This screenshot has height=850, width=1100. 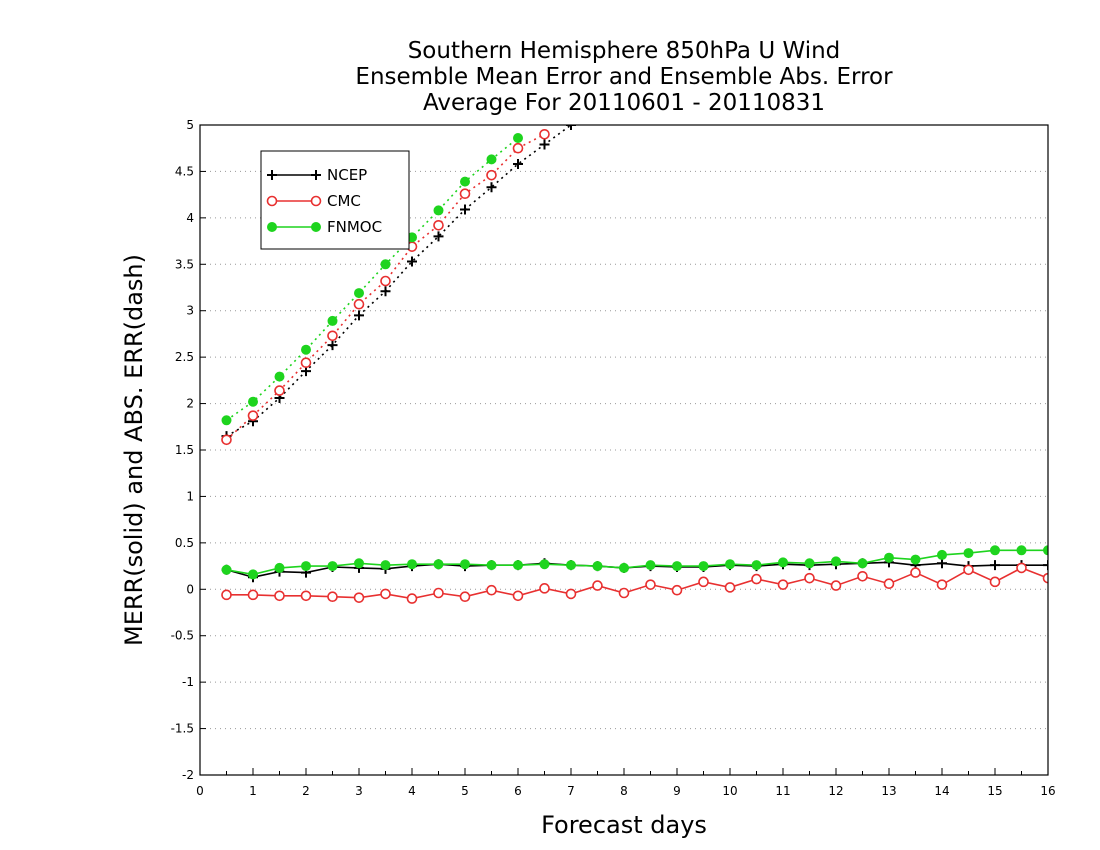 I want to click on x-tick-label: 14, so click(x=941, y=791).